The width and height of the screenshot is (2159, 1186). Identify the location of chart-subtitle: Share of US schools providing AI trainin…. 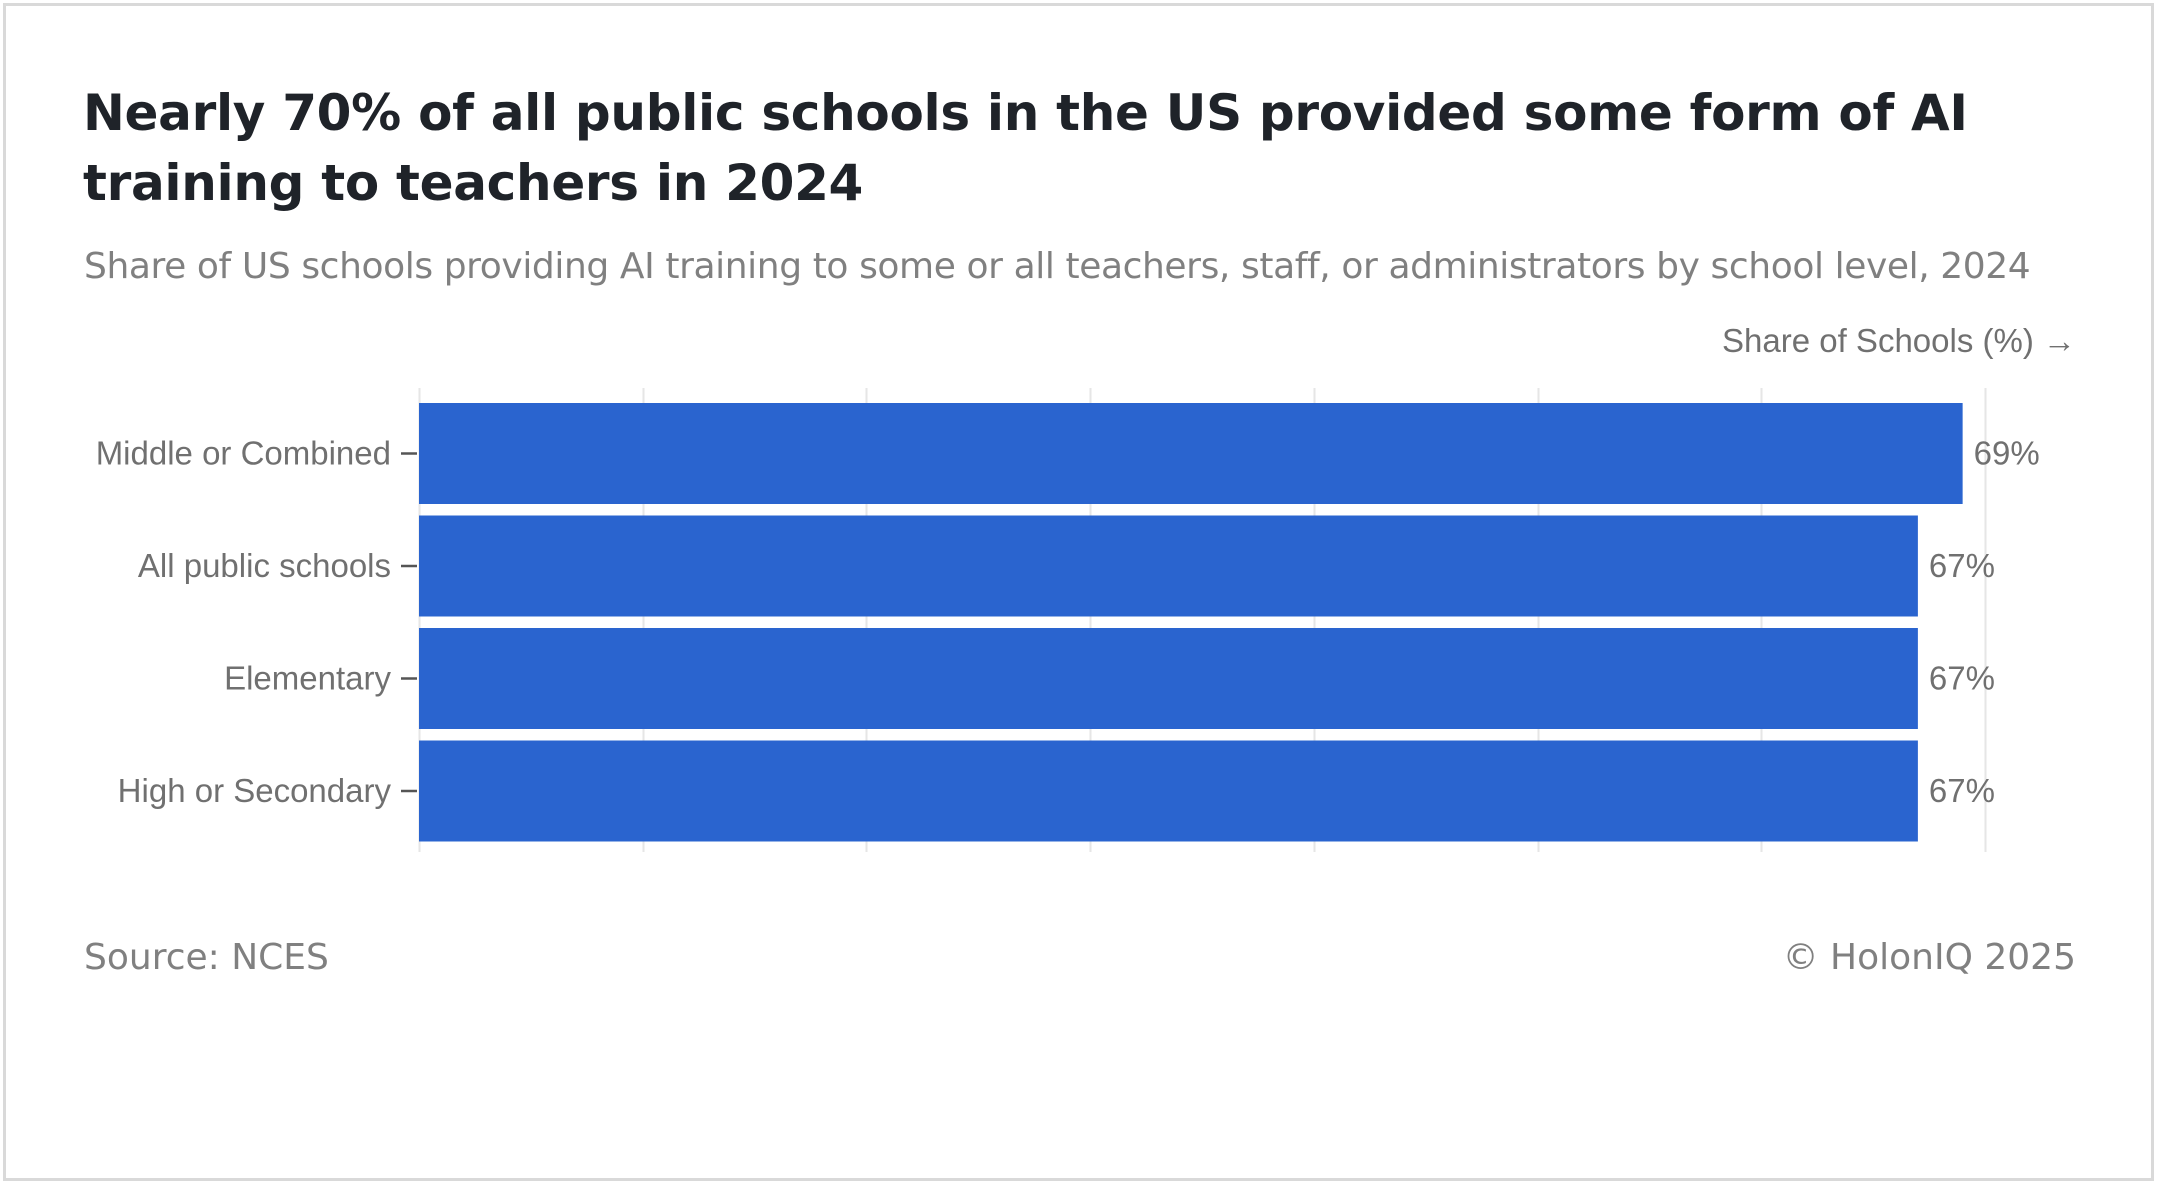
(1057, 266).